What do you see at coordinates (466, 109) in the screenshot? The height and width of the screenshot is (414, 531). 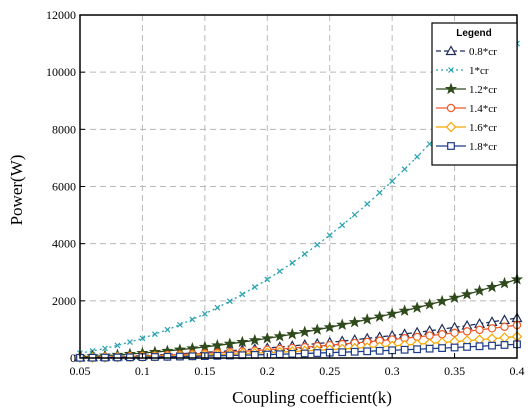 I see `legend-item: 1.4*cr` at bounding box center [466, 109].